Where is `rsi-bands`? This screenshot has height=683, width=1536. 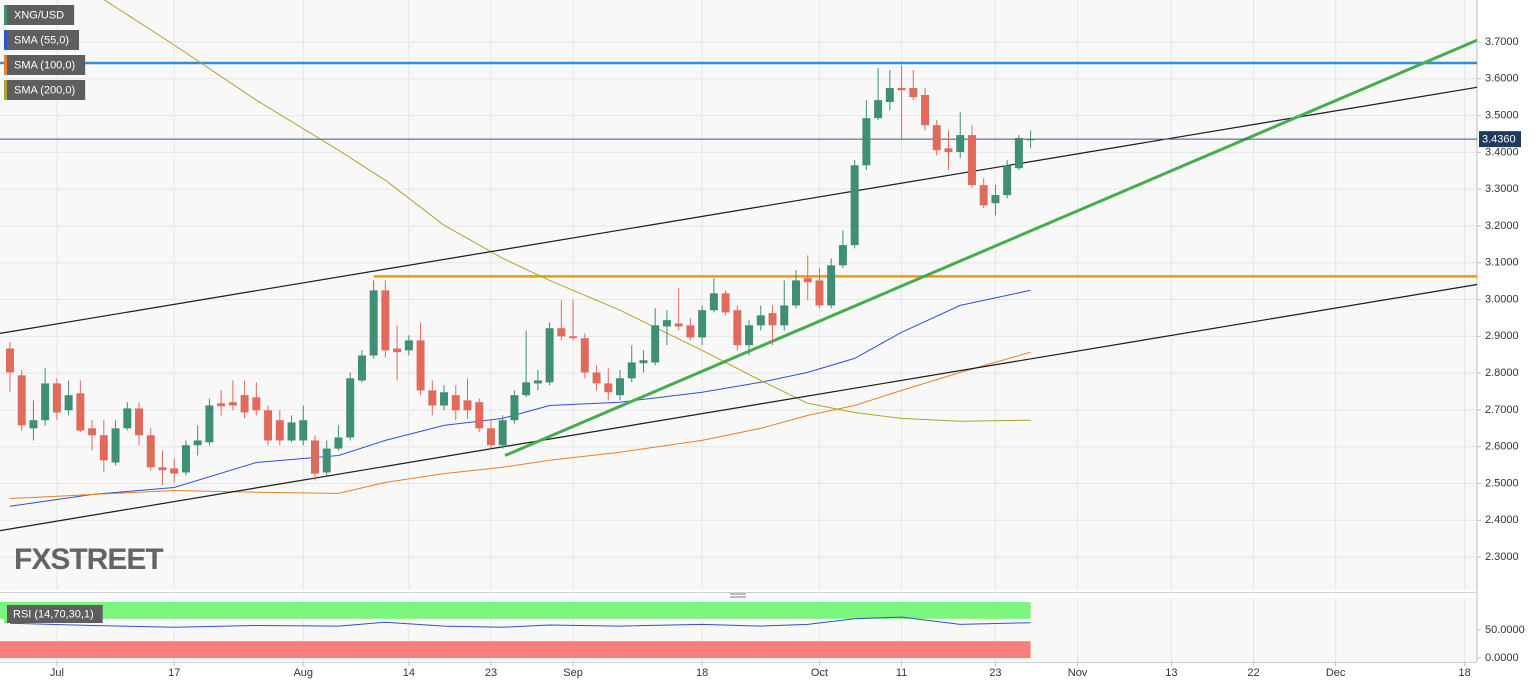 rsi-bands is located at coordinates (515, 630).